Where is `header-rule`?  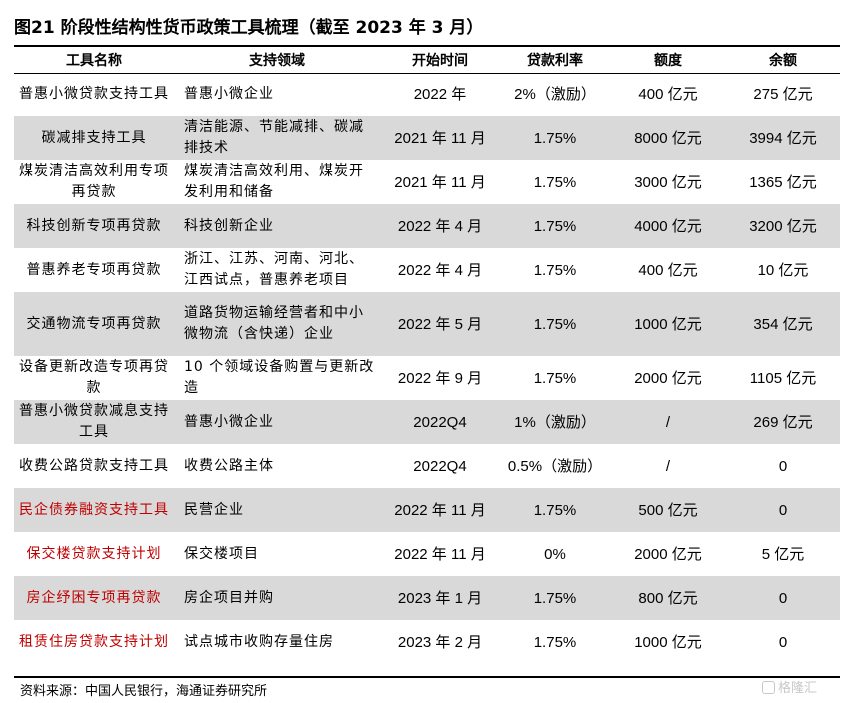
header-rule is located at coordinates (427, 73).